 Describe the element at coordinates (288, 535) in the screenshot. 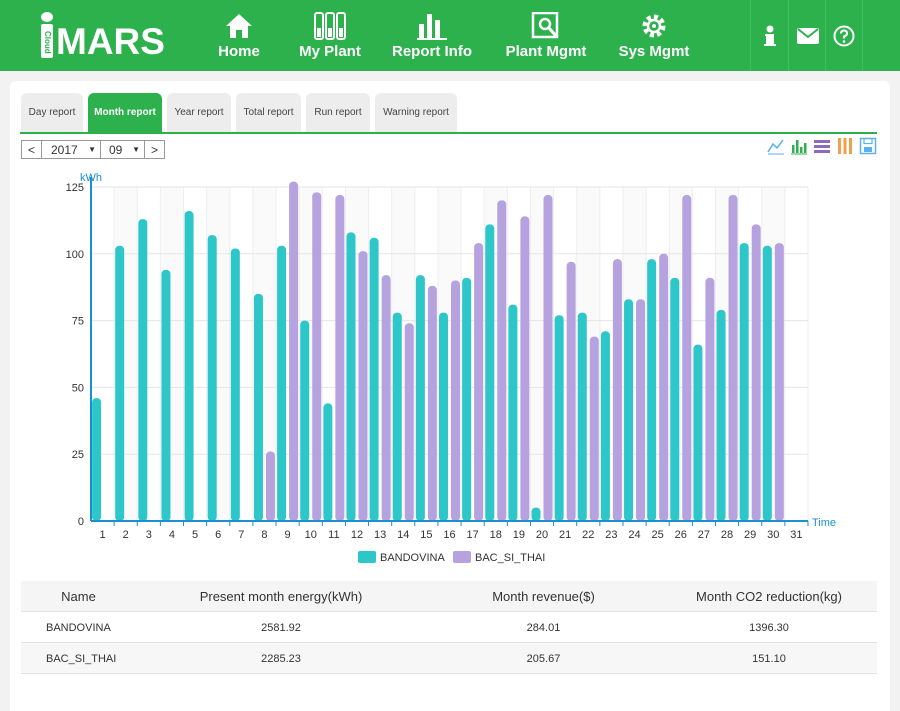

I see `x-tick-label: 9` at that location.